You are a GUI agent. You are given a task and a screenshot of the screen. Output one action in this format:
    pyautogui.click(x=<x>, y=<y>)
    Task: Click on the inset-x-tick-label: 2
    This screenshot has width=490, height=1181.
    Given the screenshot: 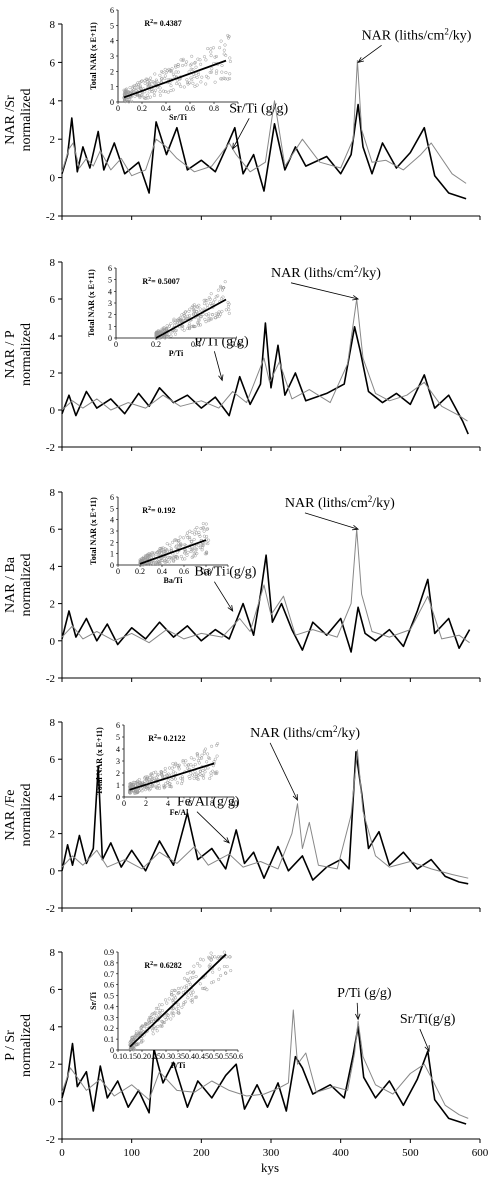 What is the action you would take?
    pyautogui.click(x=146, y=803)
    